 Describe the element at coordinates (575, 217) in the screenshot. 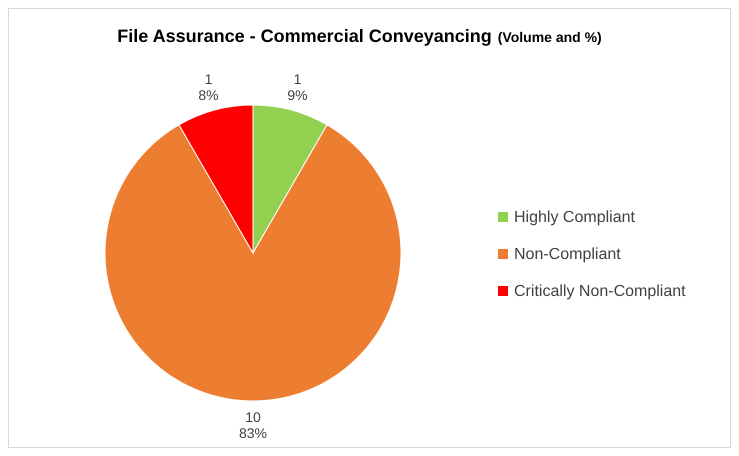

I see `legend-label: Highly Compliant` at that location.